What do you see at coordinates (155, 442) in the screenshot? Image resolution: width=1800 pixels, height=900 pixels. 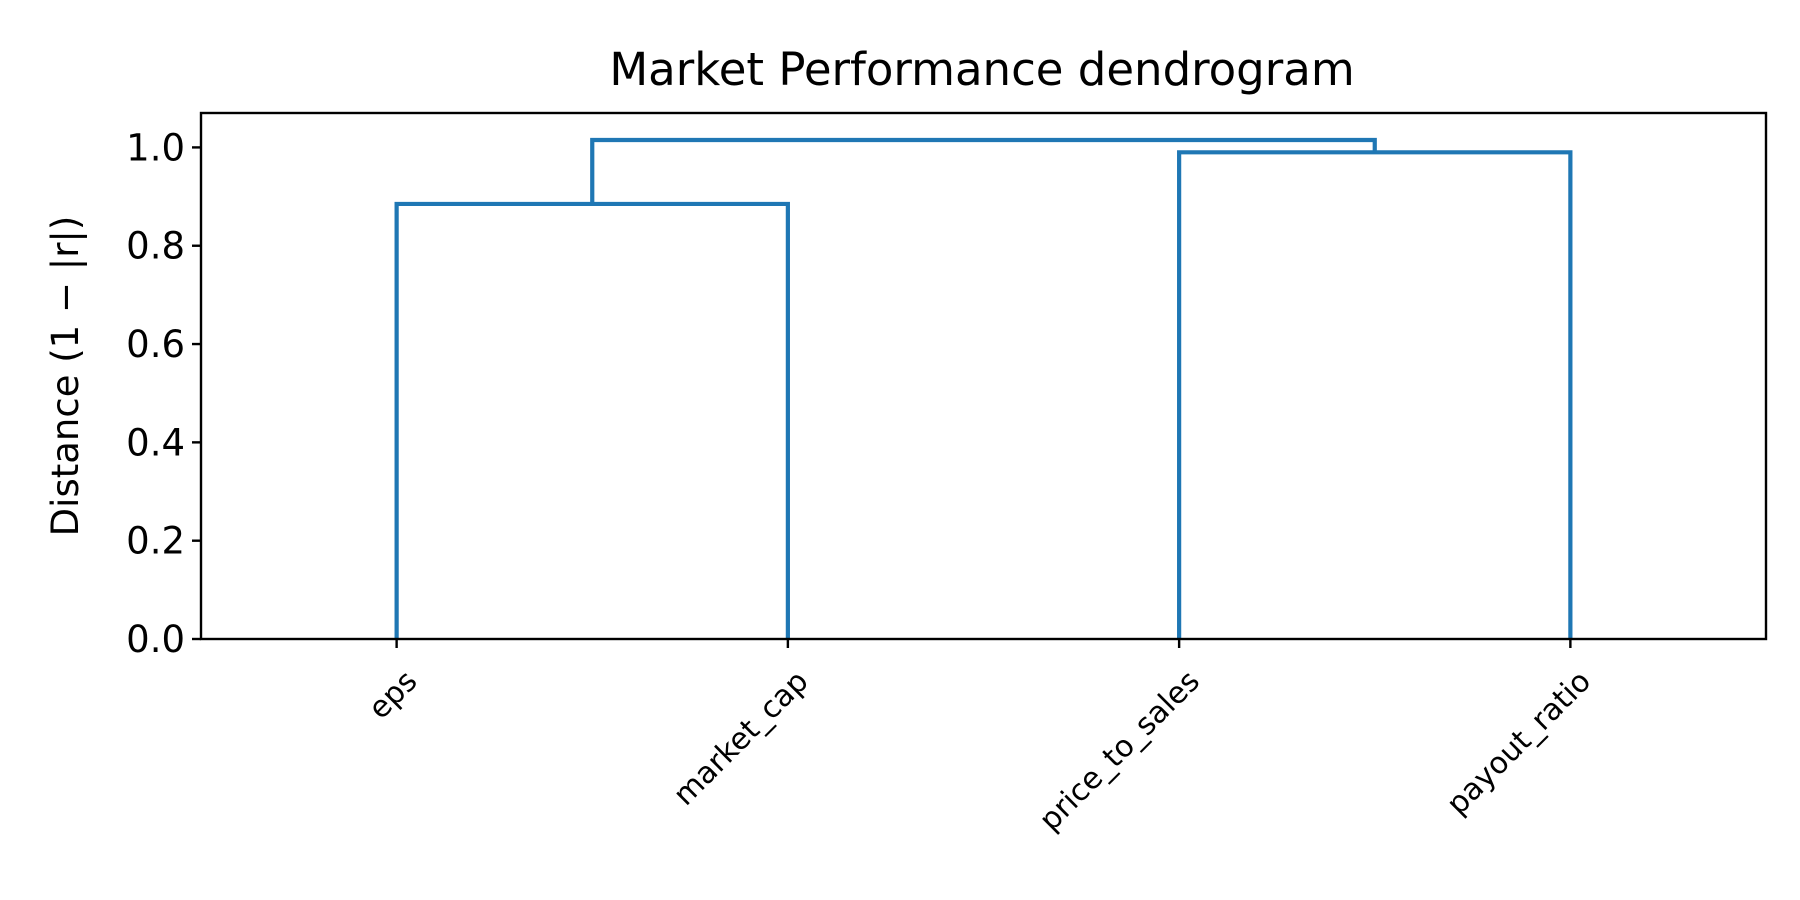 I see `y-tick-label: 0.4` at bounding box center [155, 442].